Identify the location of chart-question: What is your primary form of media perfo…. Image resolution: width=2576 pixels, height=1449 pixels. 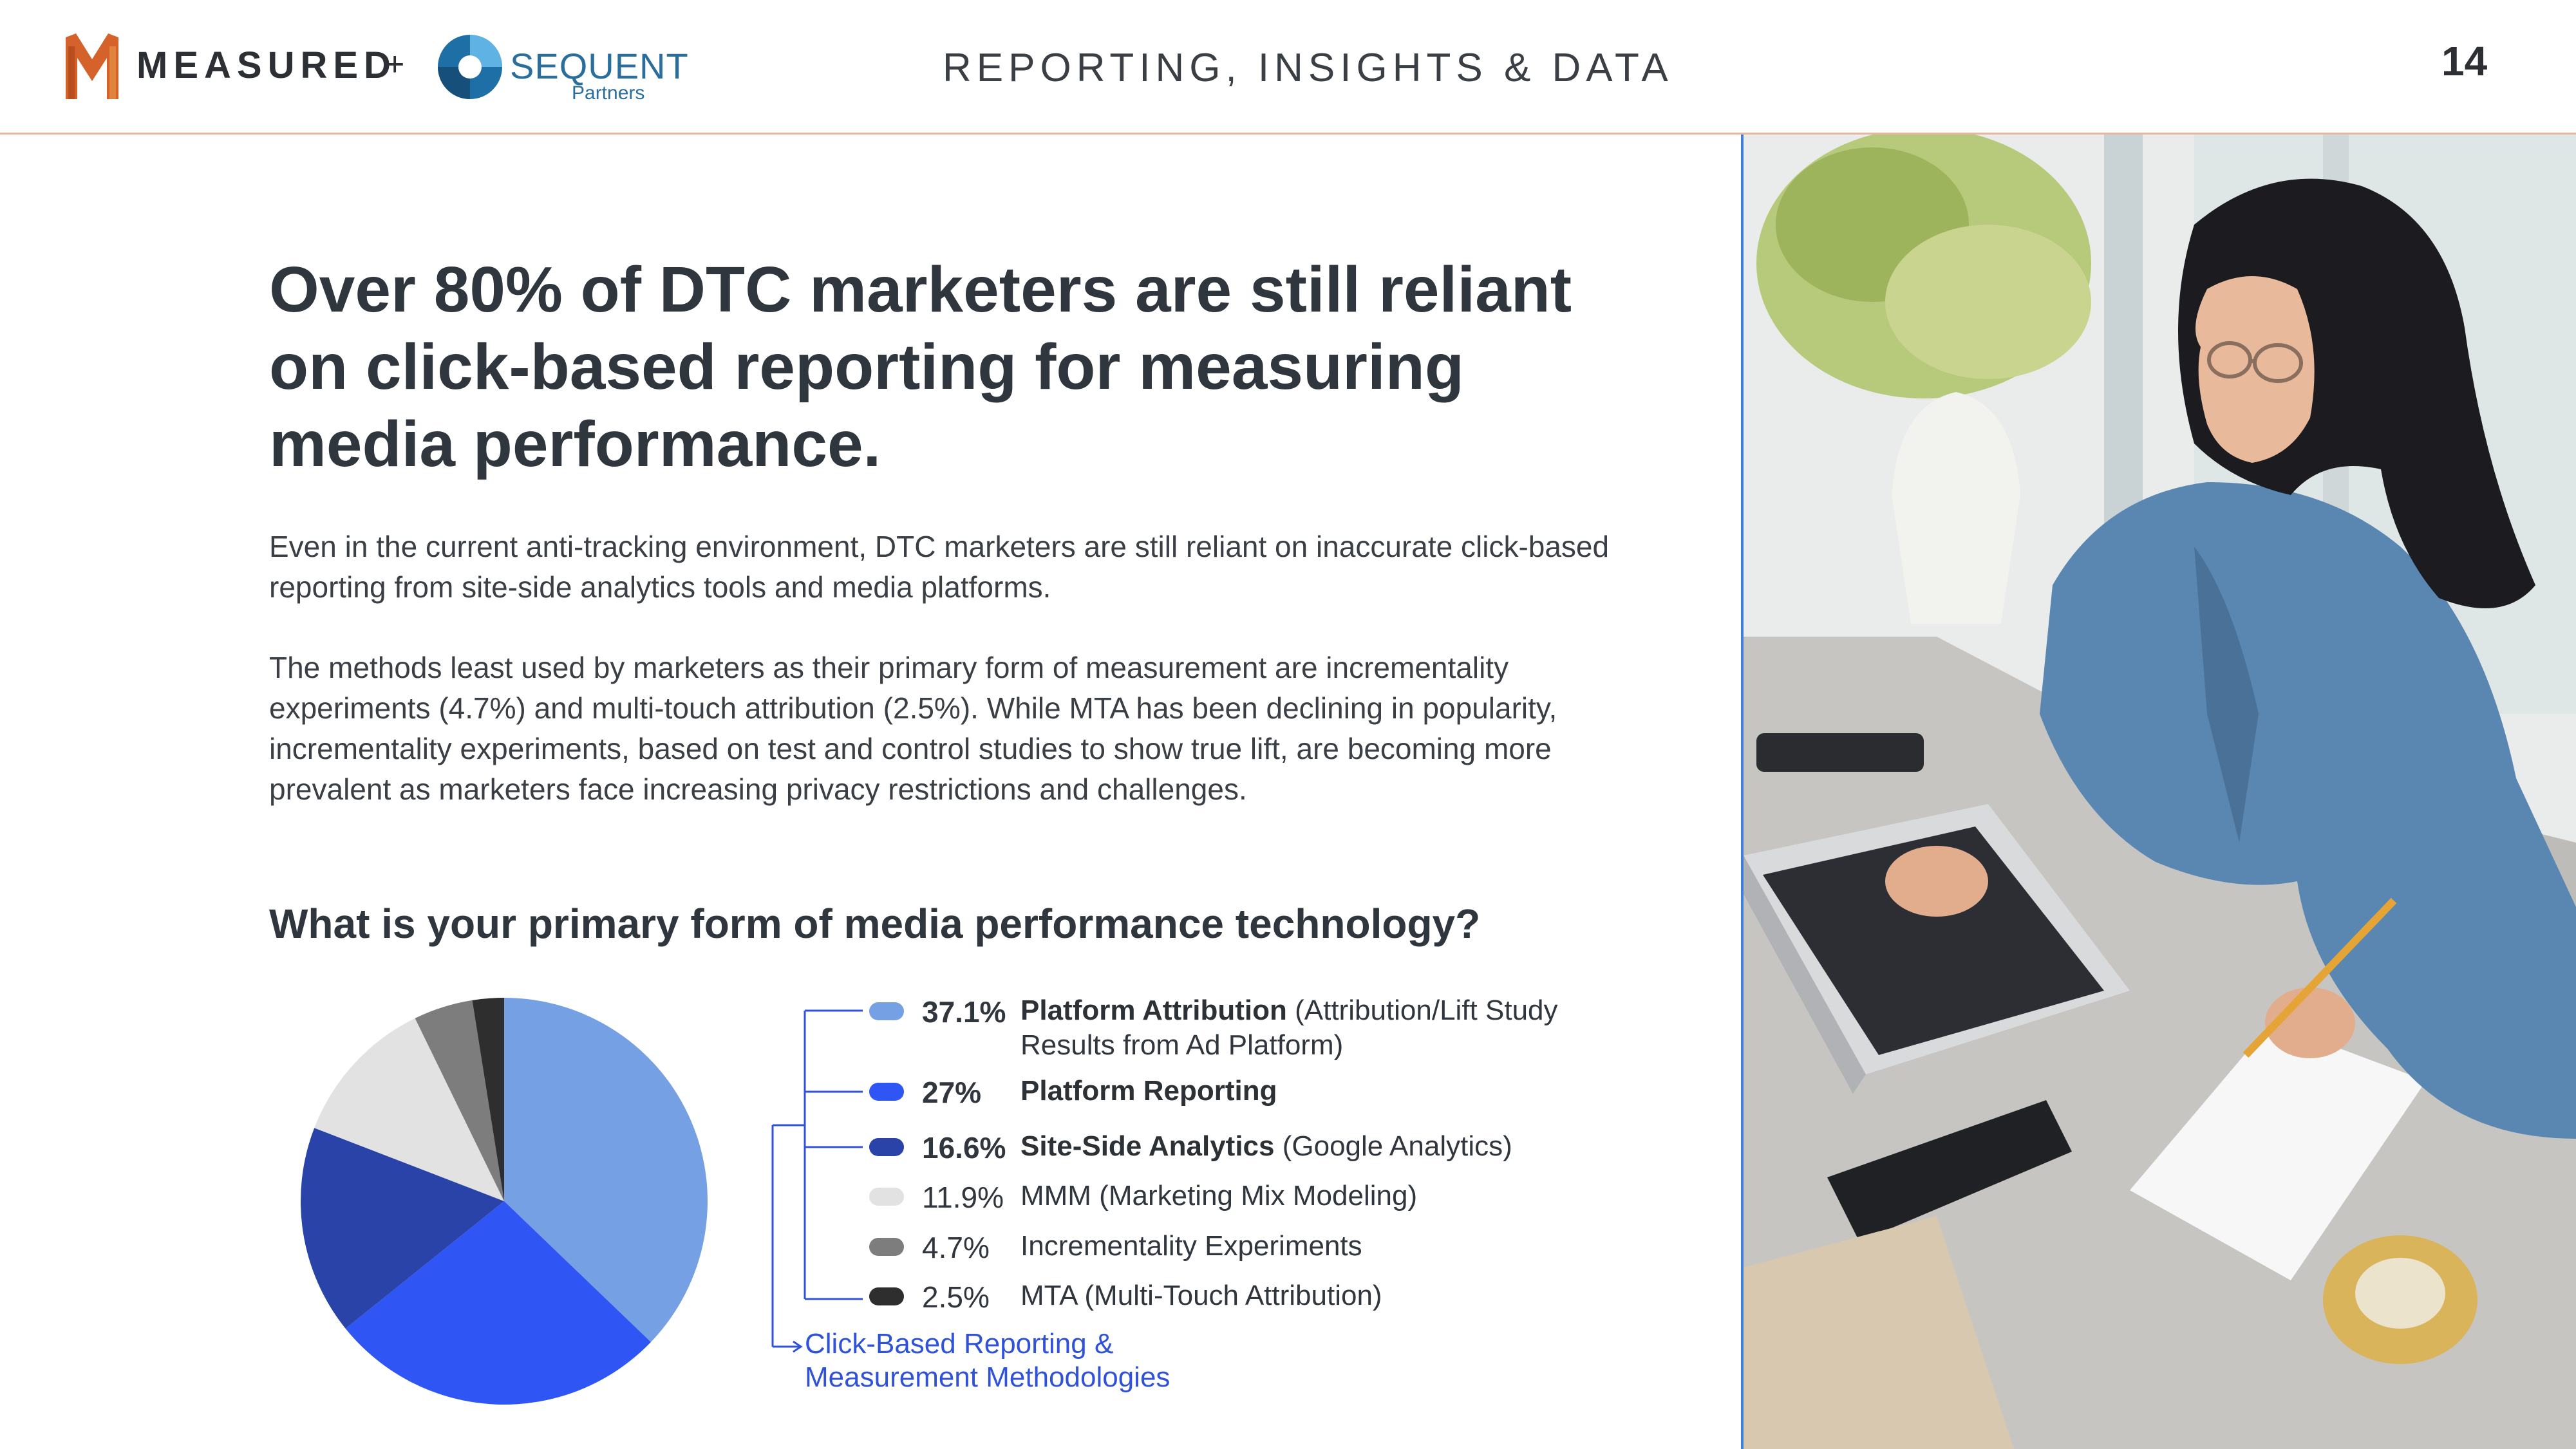
(875, 924).